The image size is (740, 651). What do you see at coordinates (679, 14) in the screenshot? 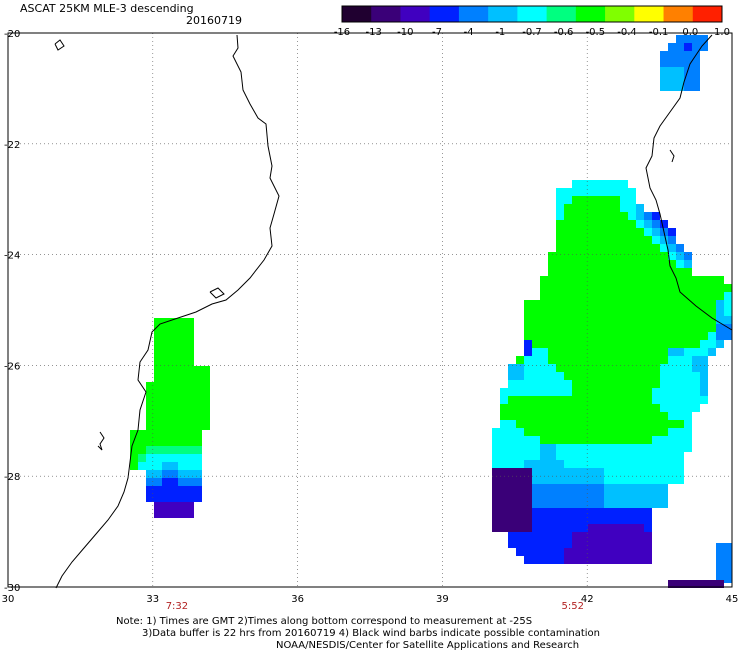
I see `colorbar-swatch` at bounding box center [679, 14].